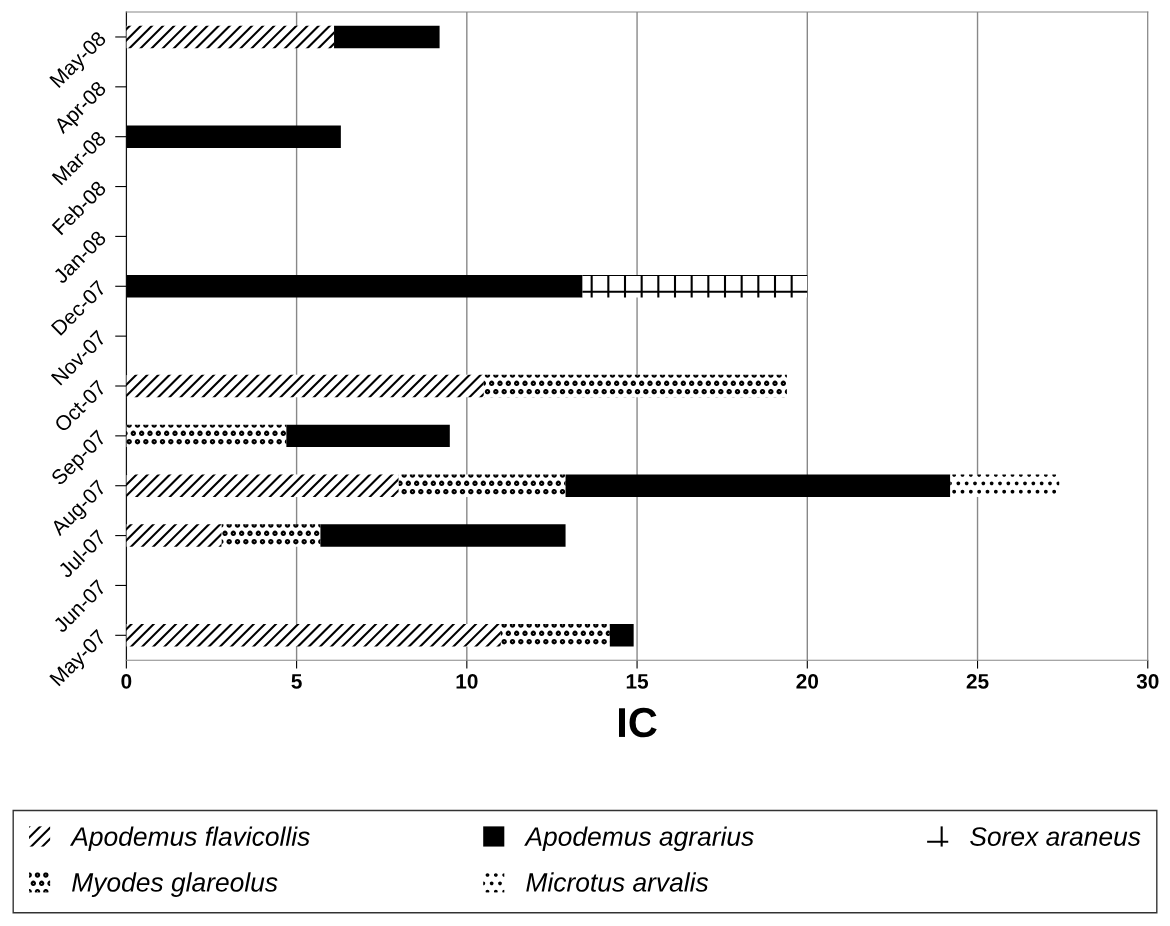  What do you see at coordinates (189, 839) in the screenshot?
I see `legend-label: Apodemus flavicollis` at bounding box center [189, 839].